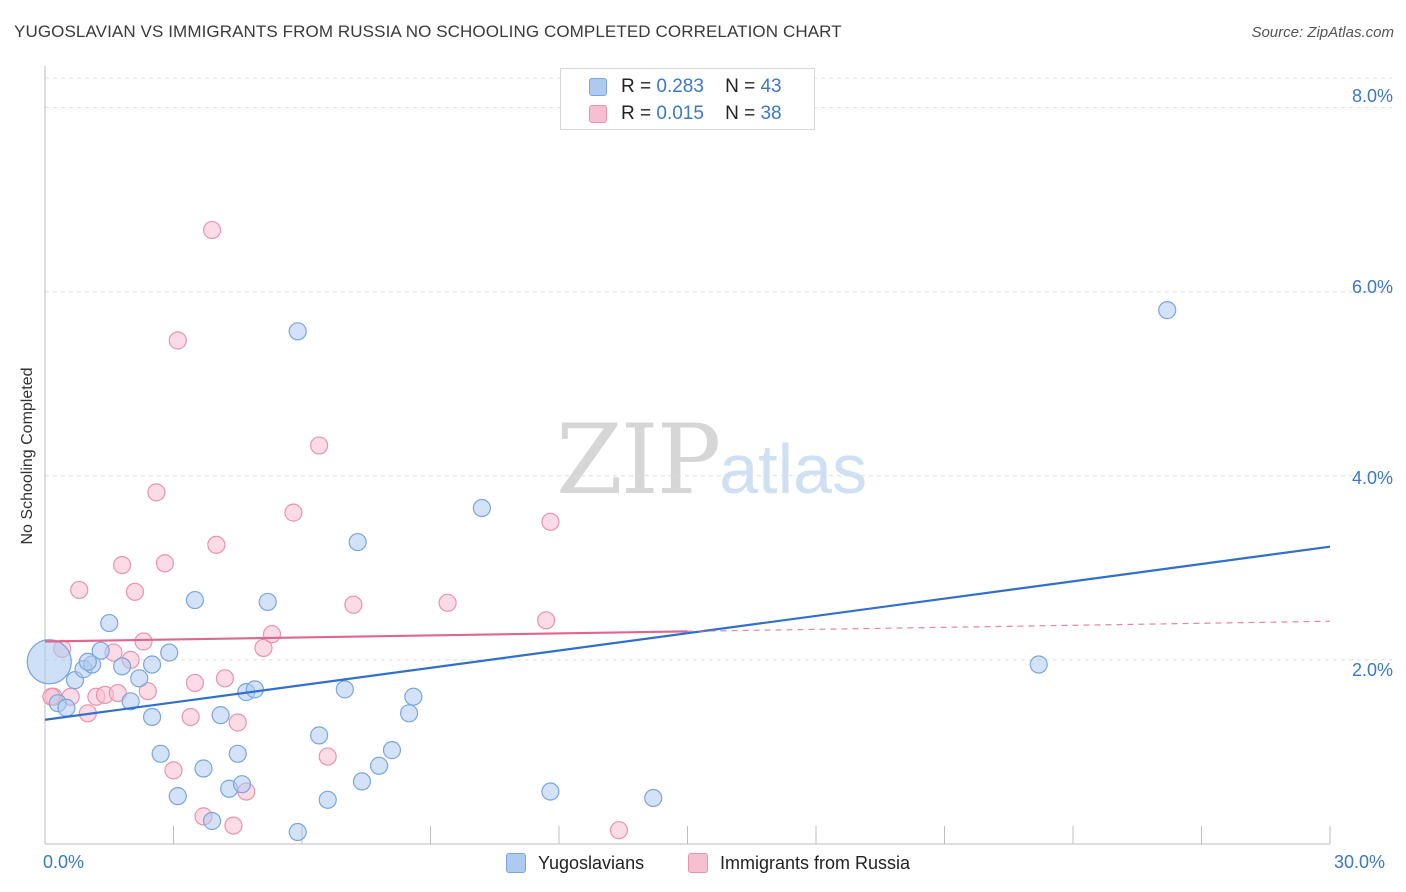 The width and height of the screenshot is (1406, 892). I want to click on bottom-legend-swatch-yugoslavians, so click(516, 863).